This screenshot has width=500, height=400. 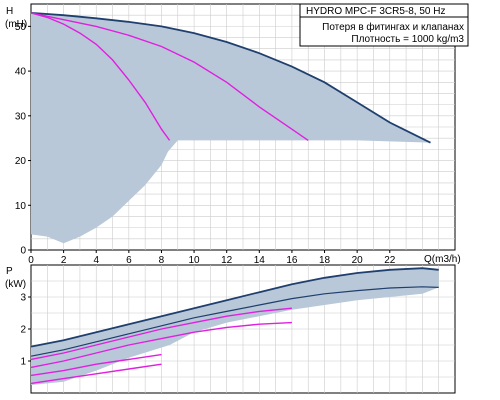 I want to click on y-tick-label: 2, so click(x=23, y=330).